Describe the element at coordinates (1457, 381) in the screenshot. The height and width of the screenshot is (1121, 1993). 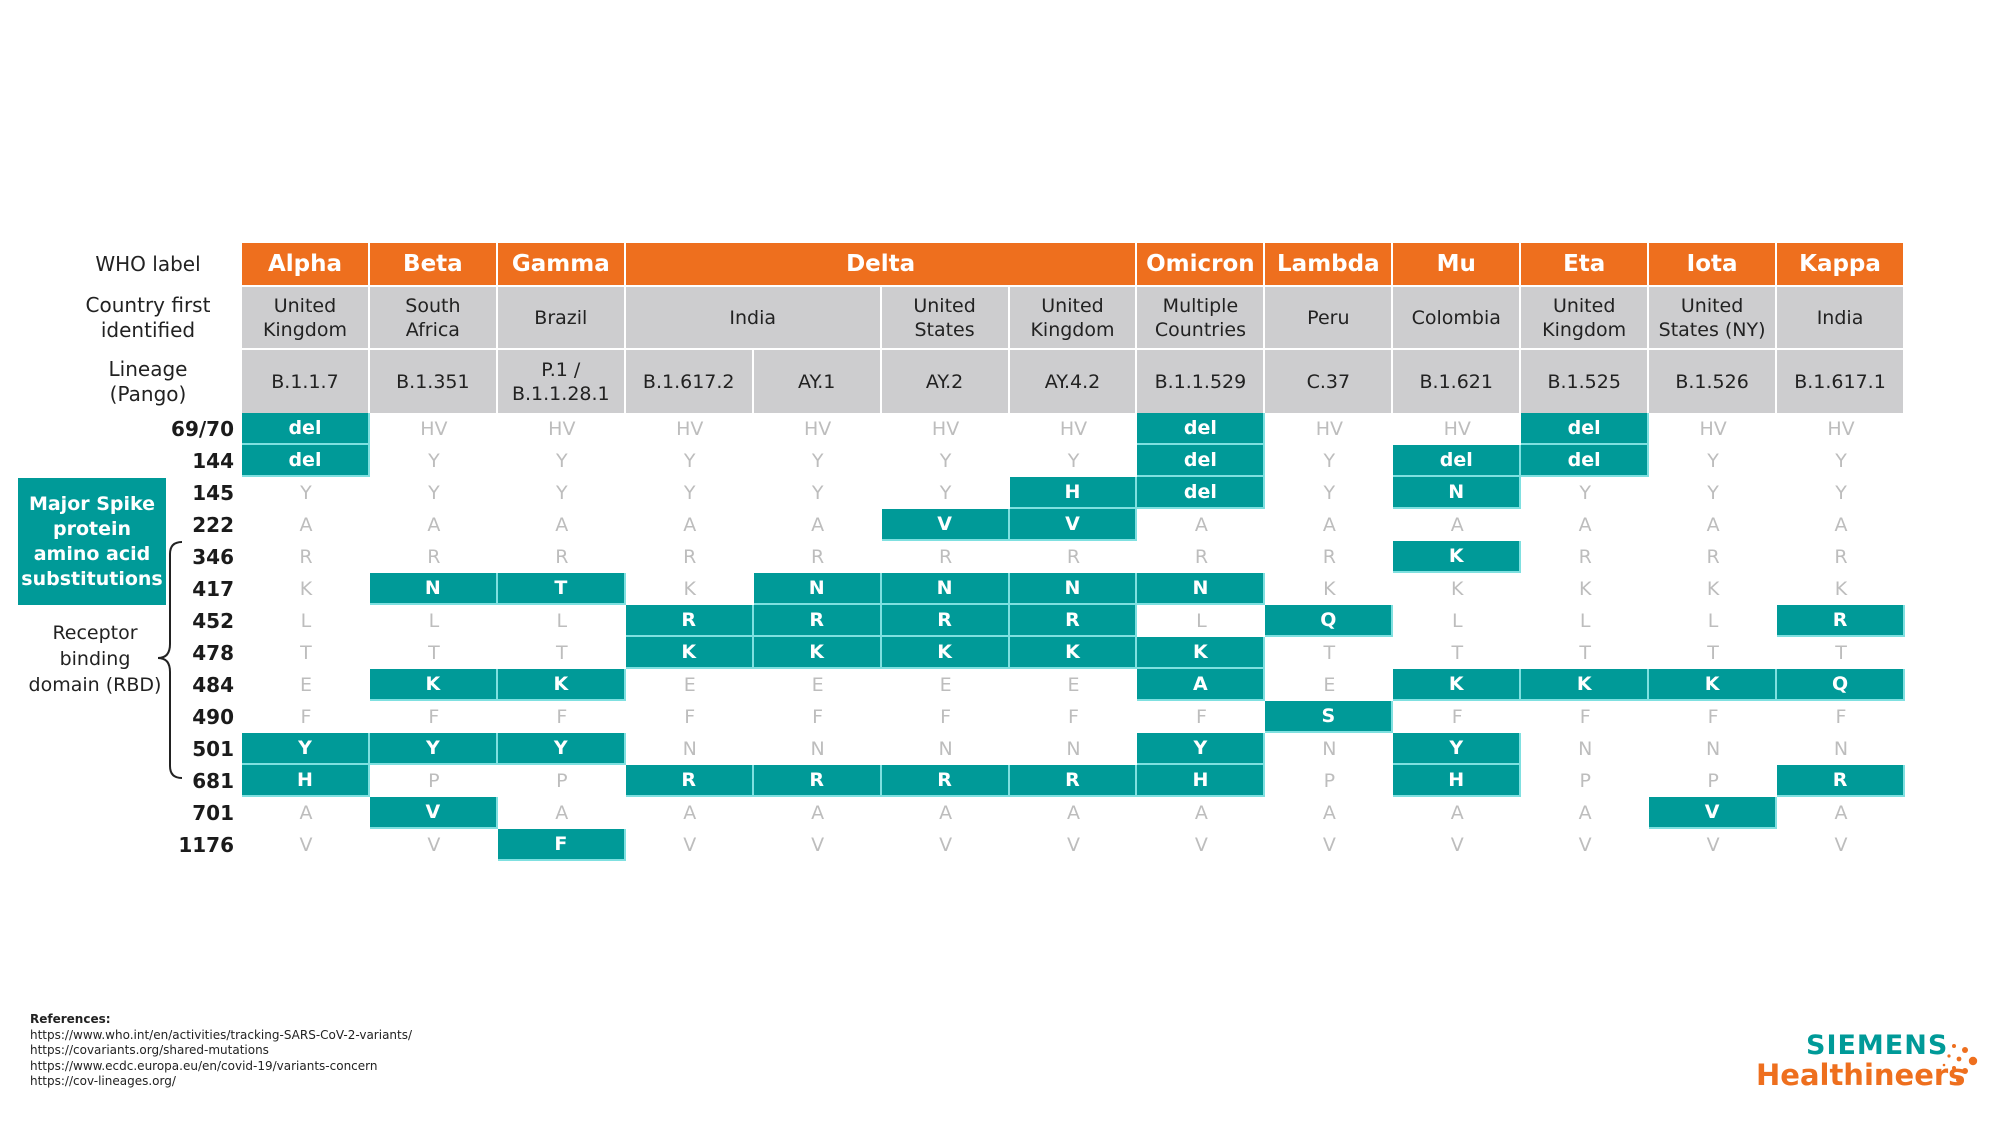
I see `lineage-cell: B.1.621` at that location.